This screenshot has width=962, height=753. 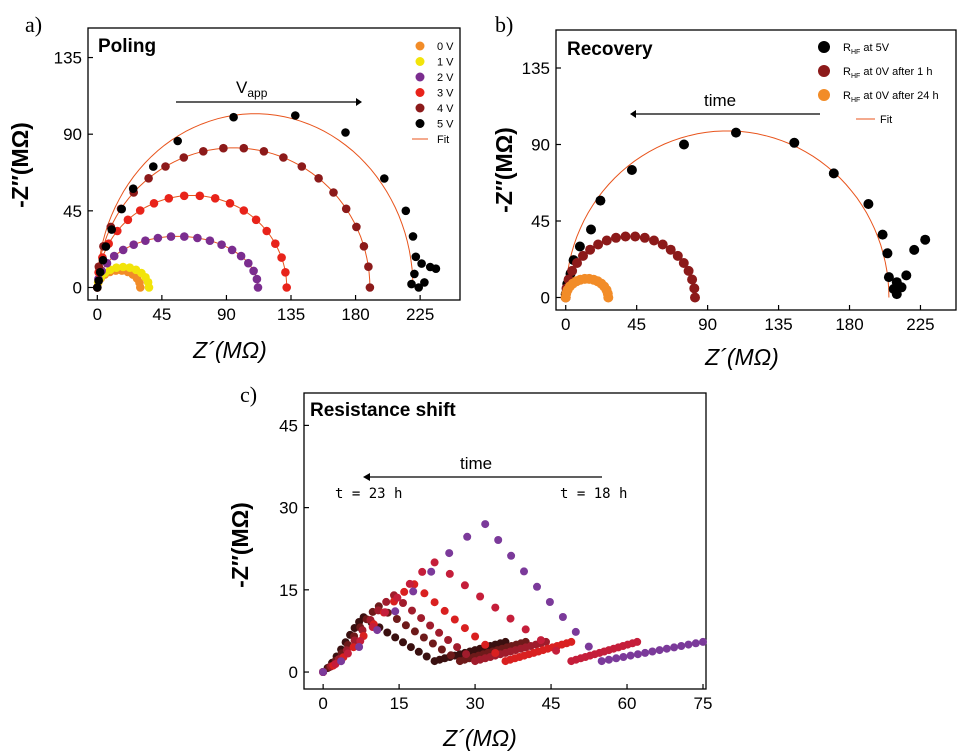 I want to click on panel-b-legend-label: RHF at 5V, so click(x=866, y=49).